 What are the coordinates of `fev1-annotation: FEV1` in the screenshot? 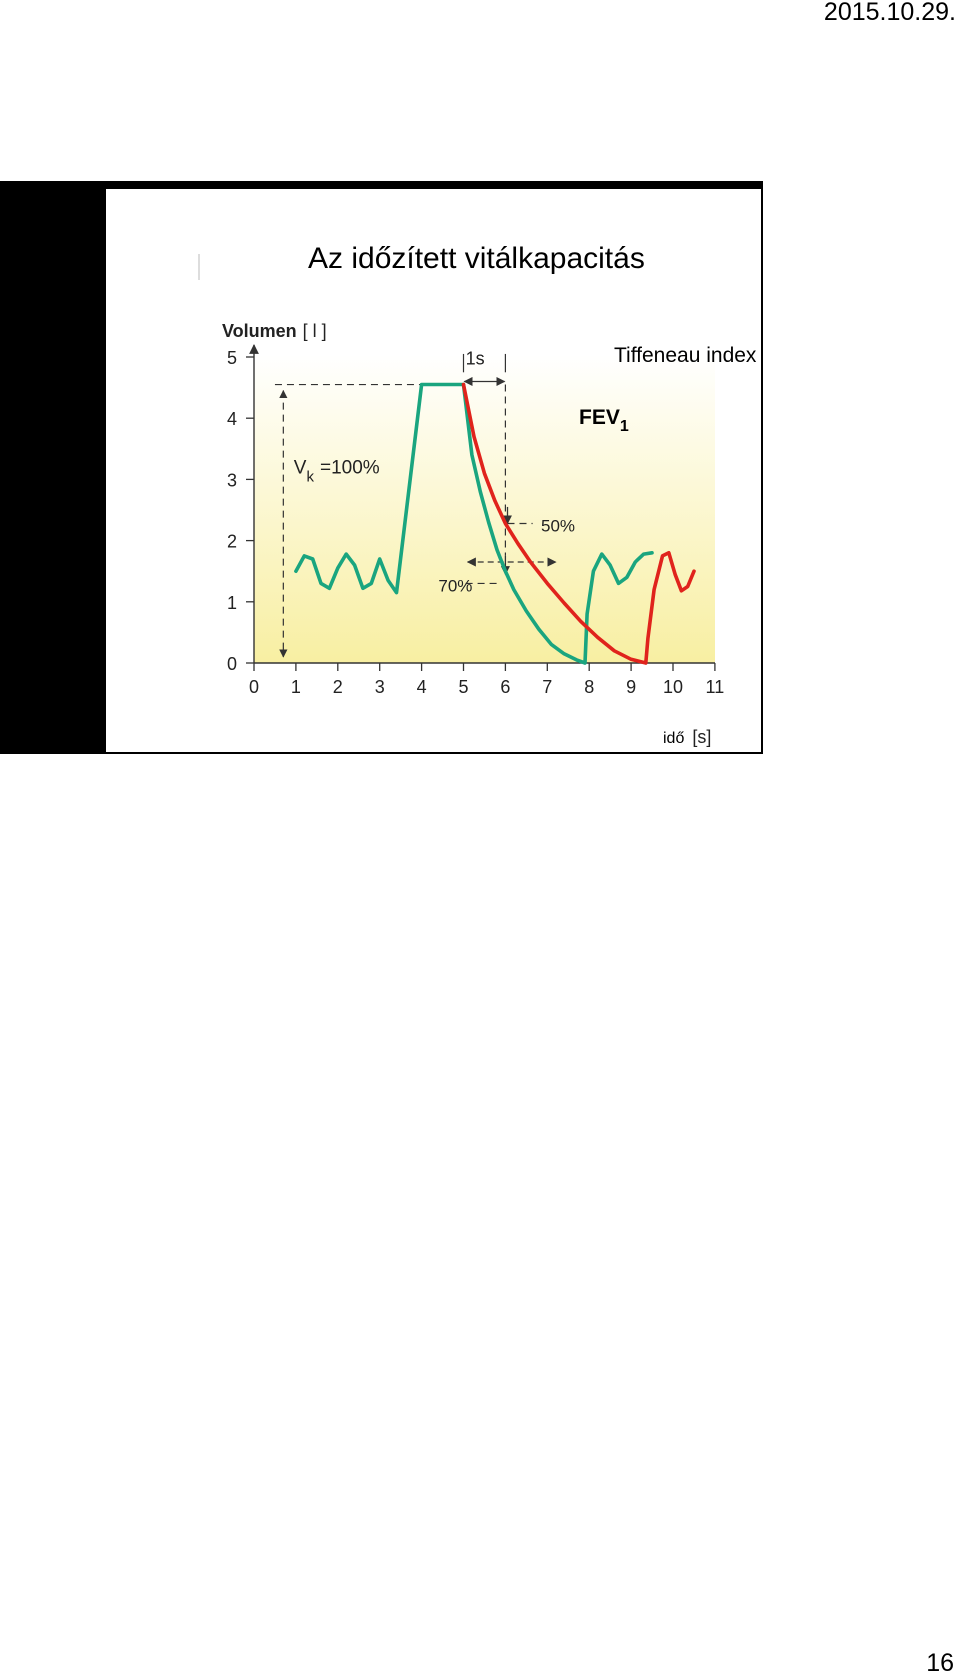 It's located at (604, 420).